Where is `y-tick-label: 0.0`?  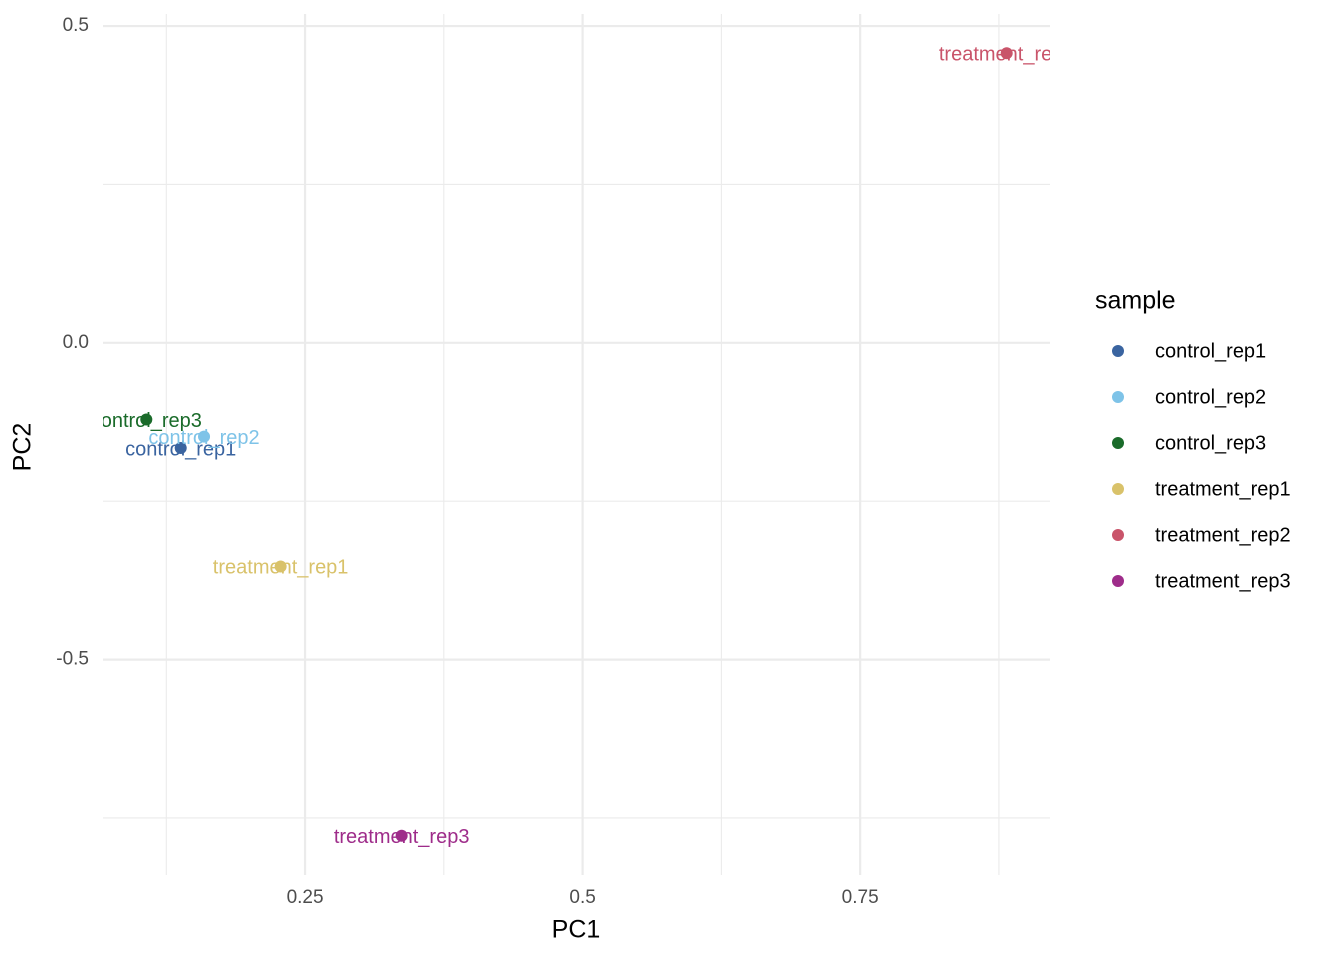
y-tick-label: 0.0 is located at coordinates (76, 342).